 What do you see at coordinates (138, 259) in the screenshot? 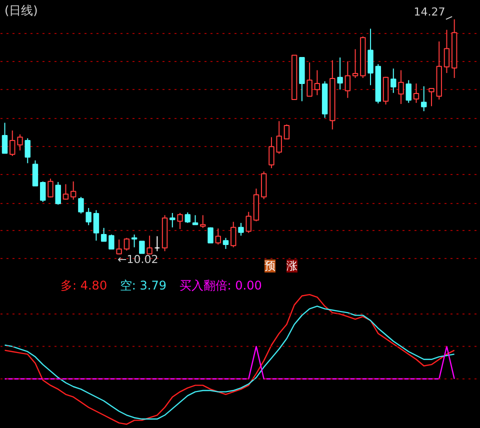
I see `annotation: ←10.02` at bounding box center [138, 259].